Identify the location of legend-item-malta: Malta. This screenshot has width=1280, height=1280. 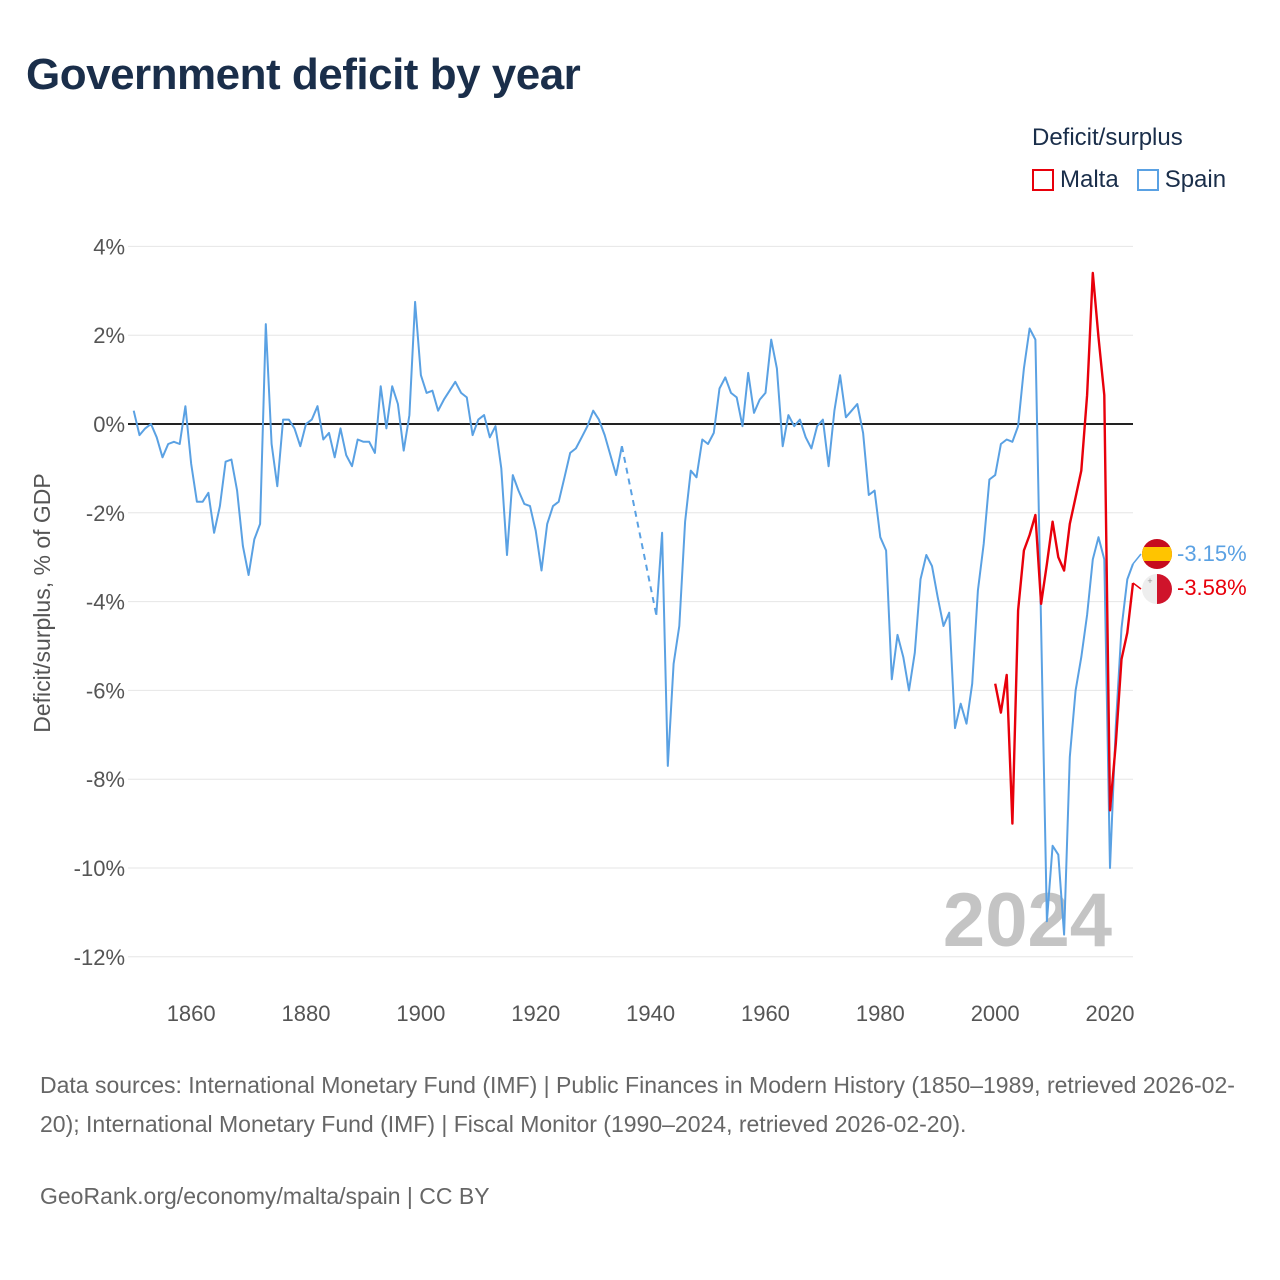
(1075, 180).